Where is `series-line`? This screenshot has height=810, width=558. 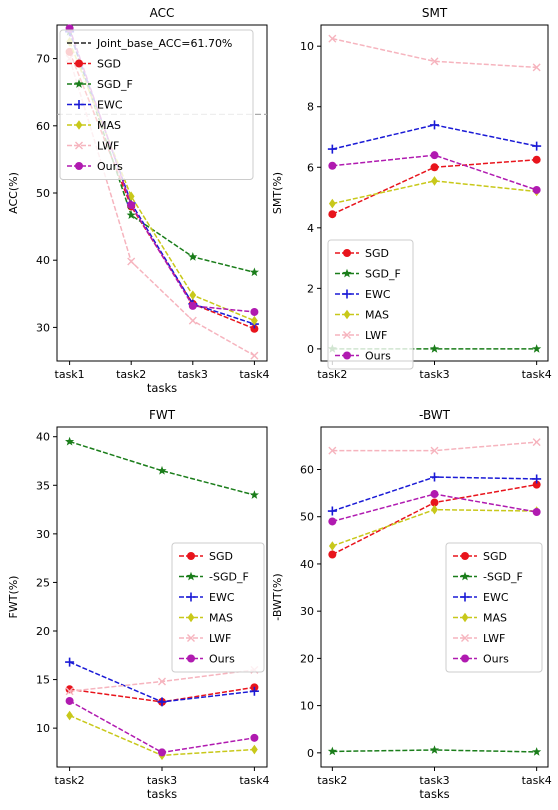
series-line is located at coordinates (434, 53).